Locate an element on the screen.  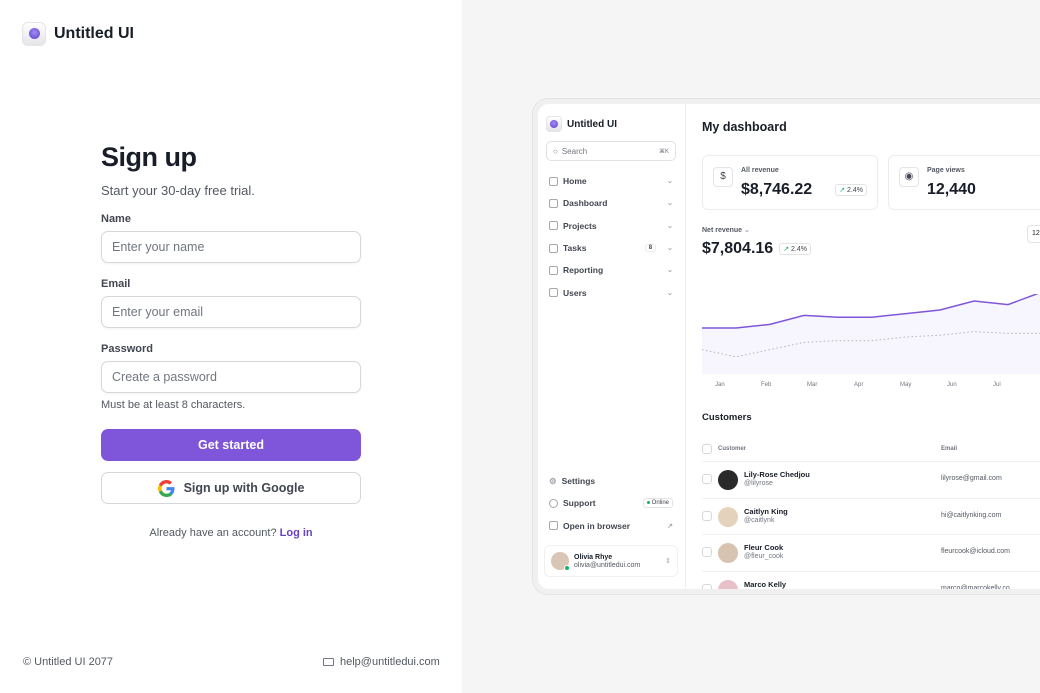
table-row: Marco Kelly marco@marcokelly.co is located at coordinates (871, 580).